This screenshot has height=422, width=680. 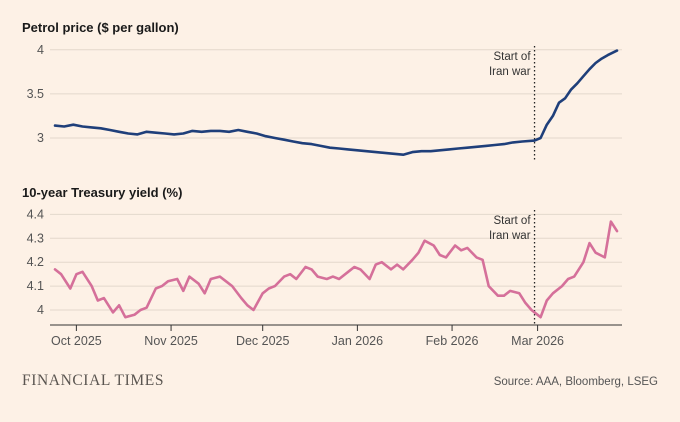 What do you see at coordinates (263, 341) in the screenshot?
I see `x-tick-label: Dec 2025` at bounding box center [263, 341].